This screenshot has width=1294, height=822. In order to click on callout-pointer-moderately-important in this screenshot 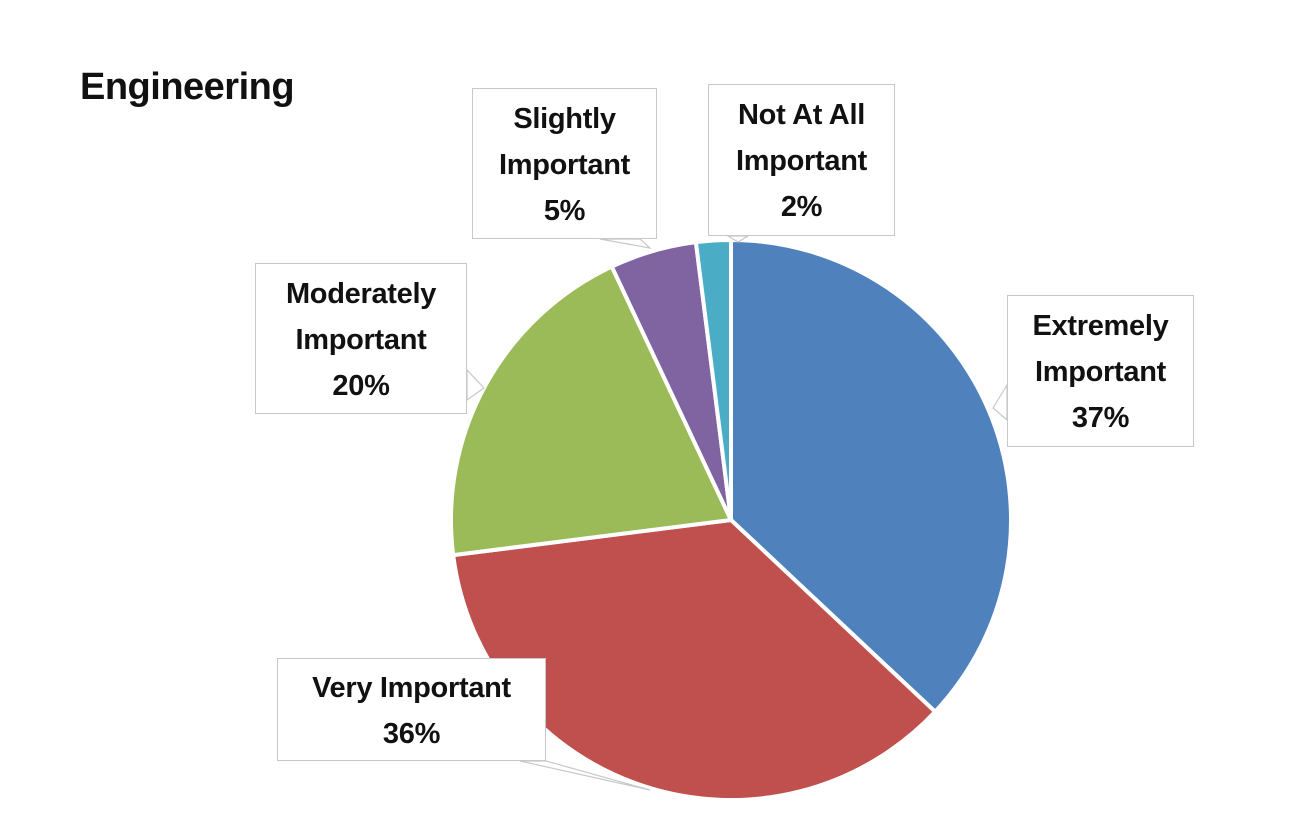, I will do `click(475, 385)`.